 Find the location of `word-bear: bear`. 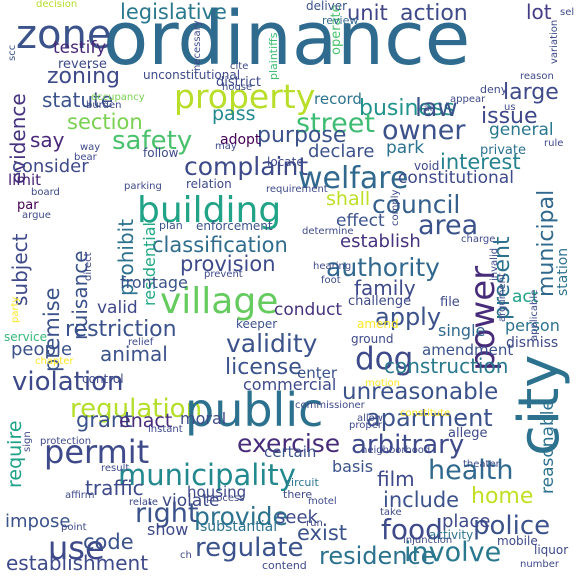

word-bear: bear is located at coordinates (85, 157).